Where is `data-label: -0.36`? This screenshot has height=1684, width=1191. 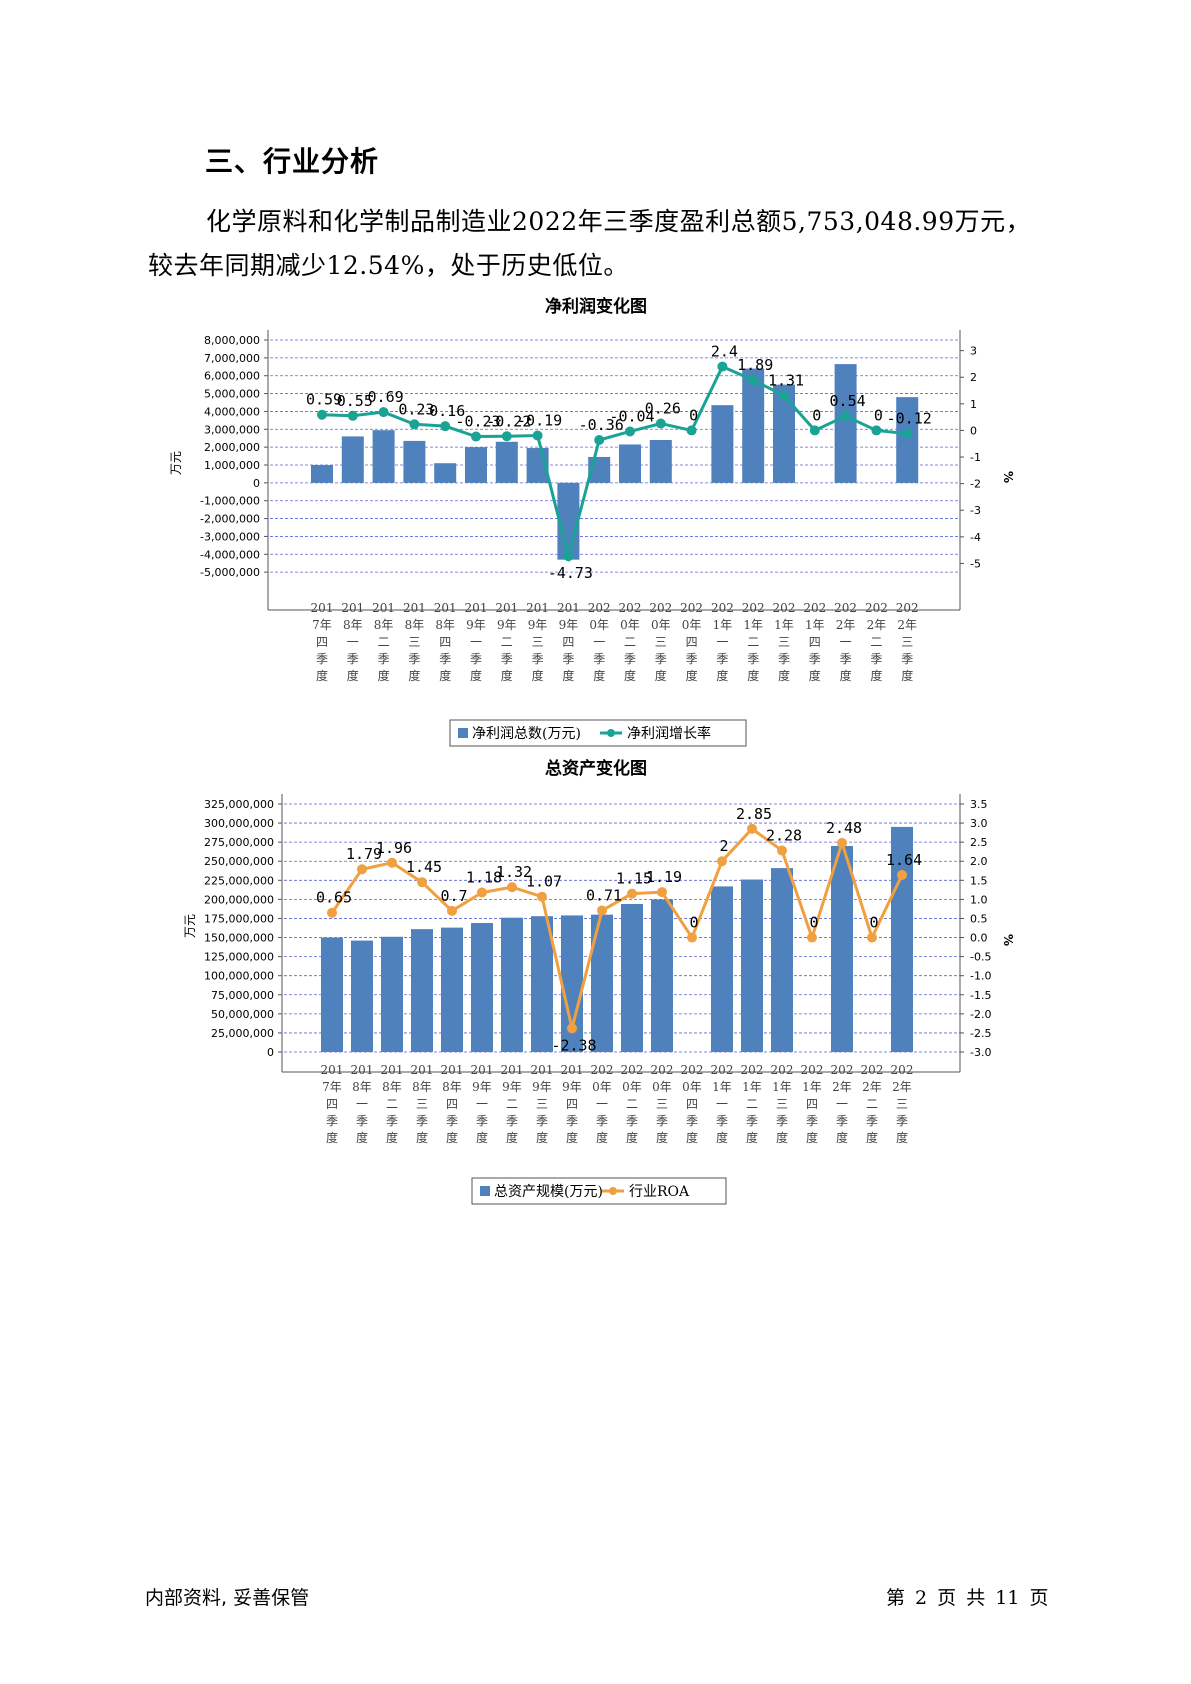
data-label: -0.36 is located at coordinates (601, 425).